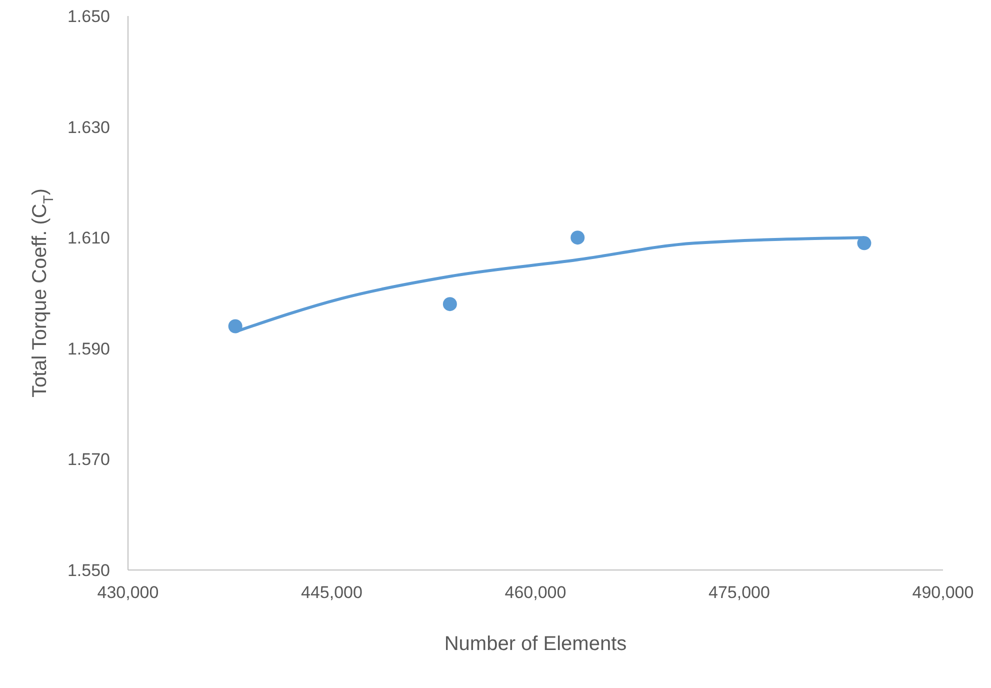 Image resolution: width=991 pixels, height=688 pixels. I want to click on x-tick-label: 460,000, so click(535, 592).